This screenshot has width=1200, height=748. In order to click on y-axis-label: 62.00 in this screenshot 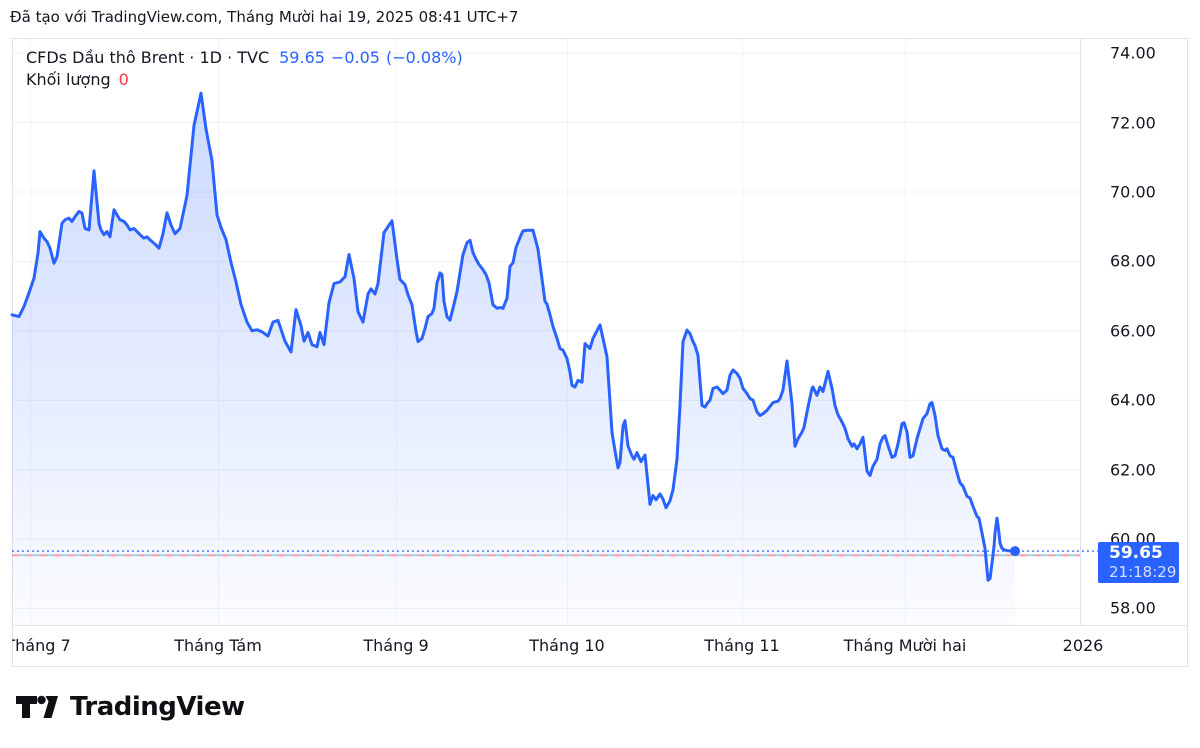, I will do `click(1133, 470)`.